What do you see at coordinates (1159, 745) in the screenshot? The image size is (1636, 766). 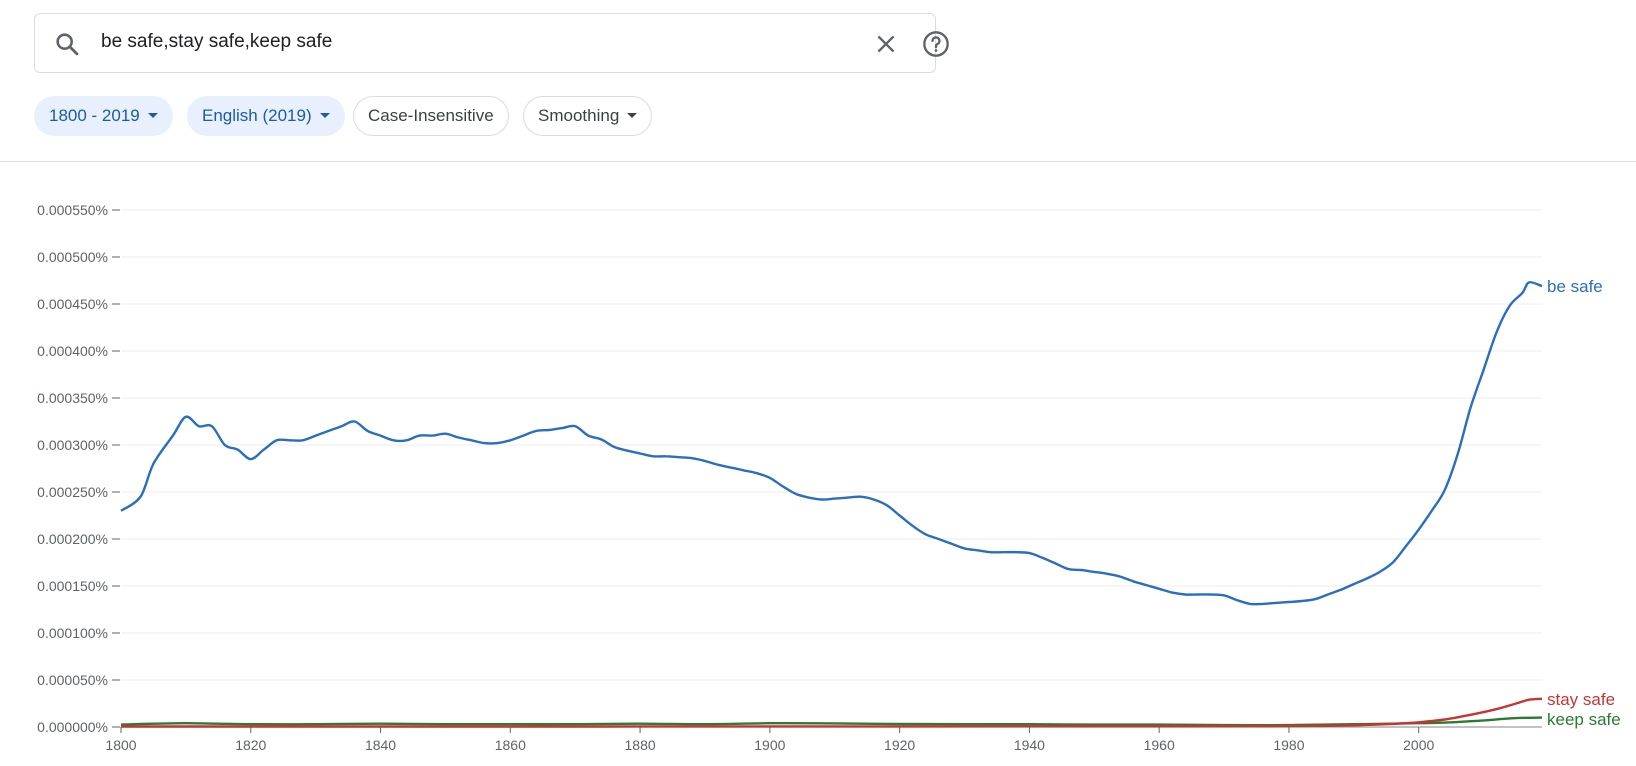 I see `x-tick-label: 1960` at bounding box center [1159, 745].